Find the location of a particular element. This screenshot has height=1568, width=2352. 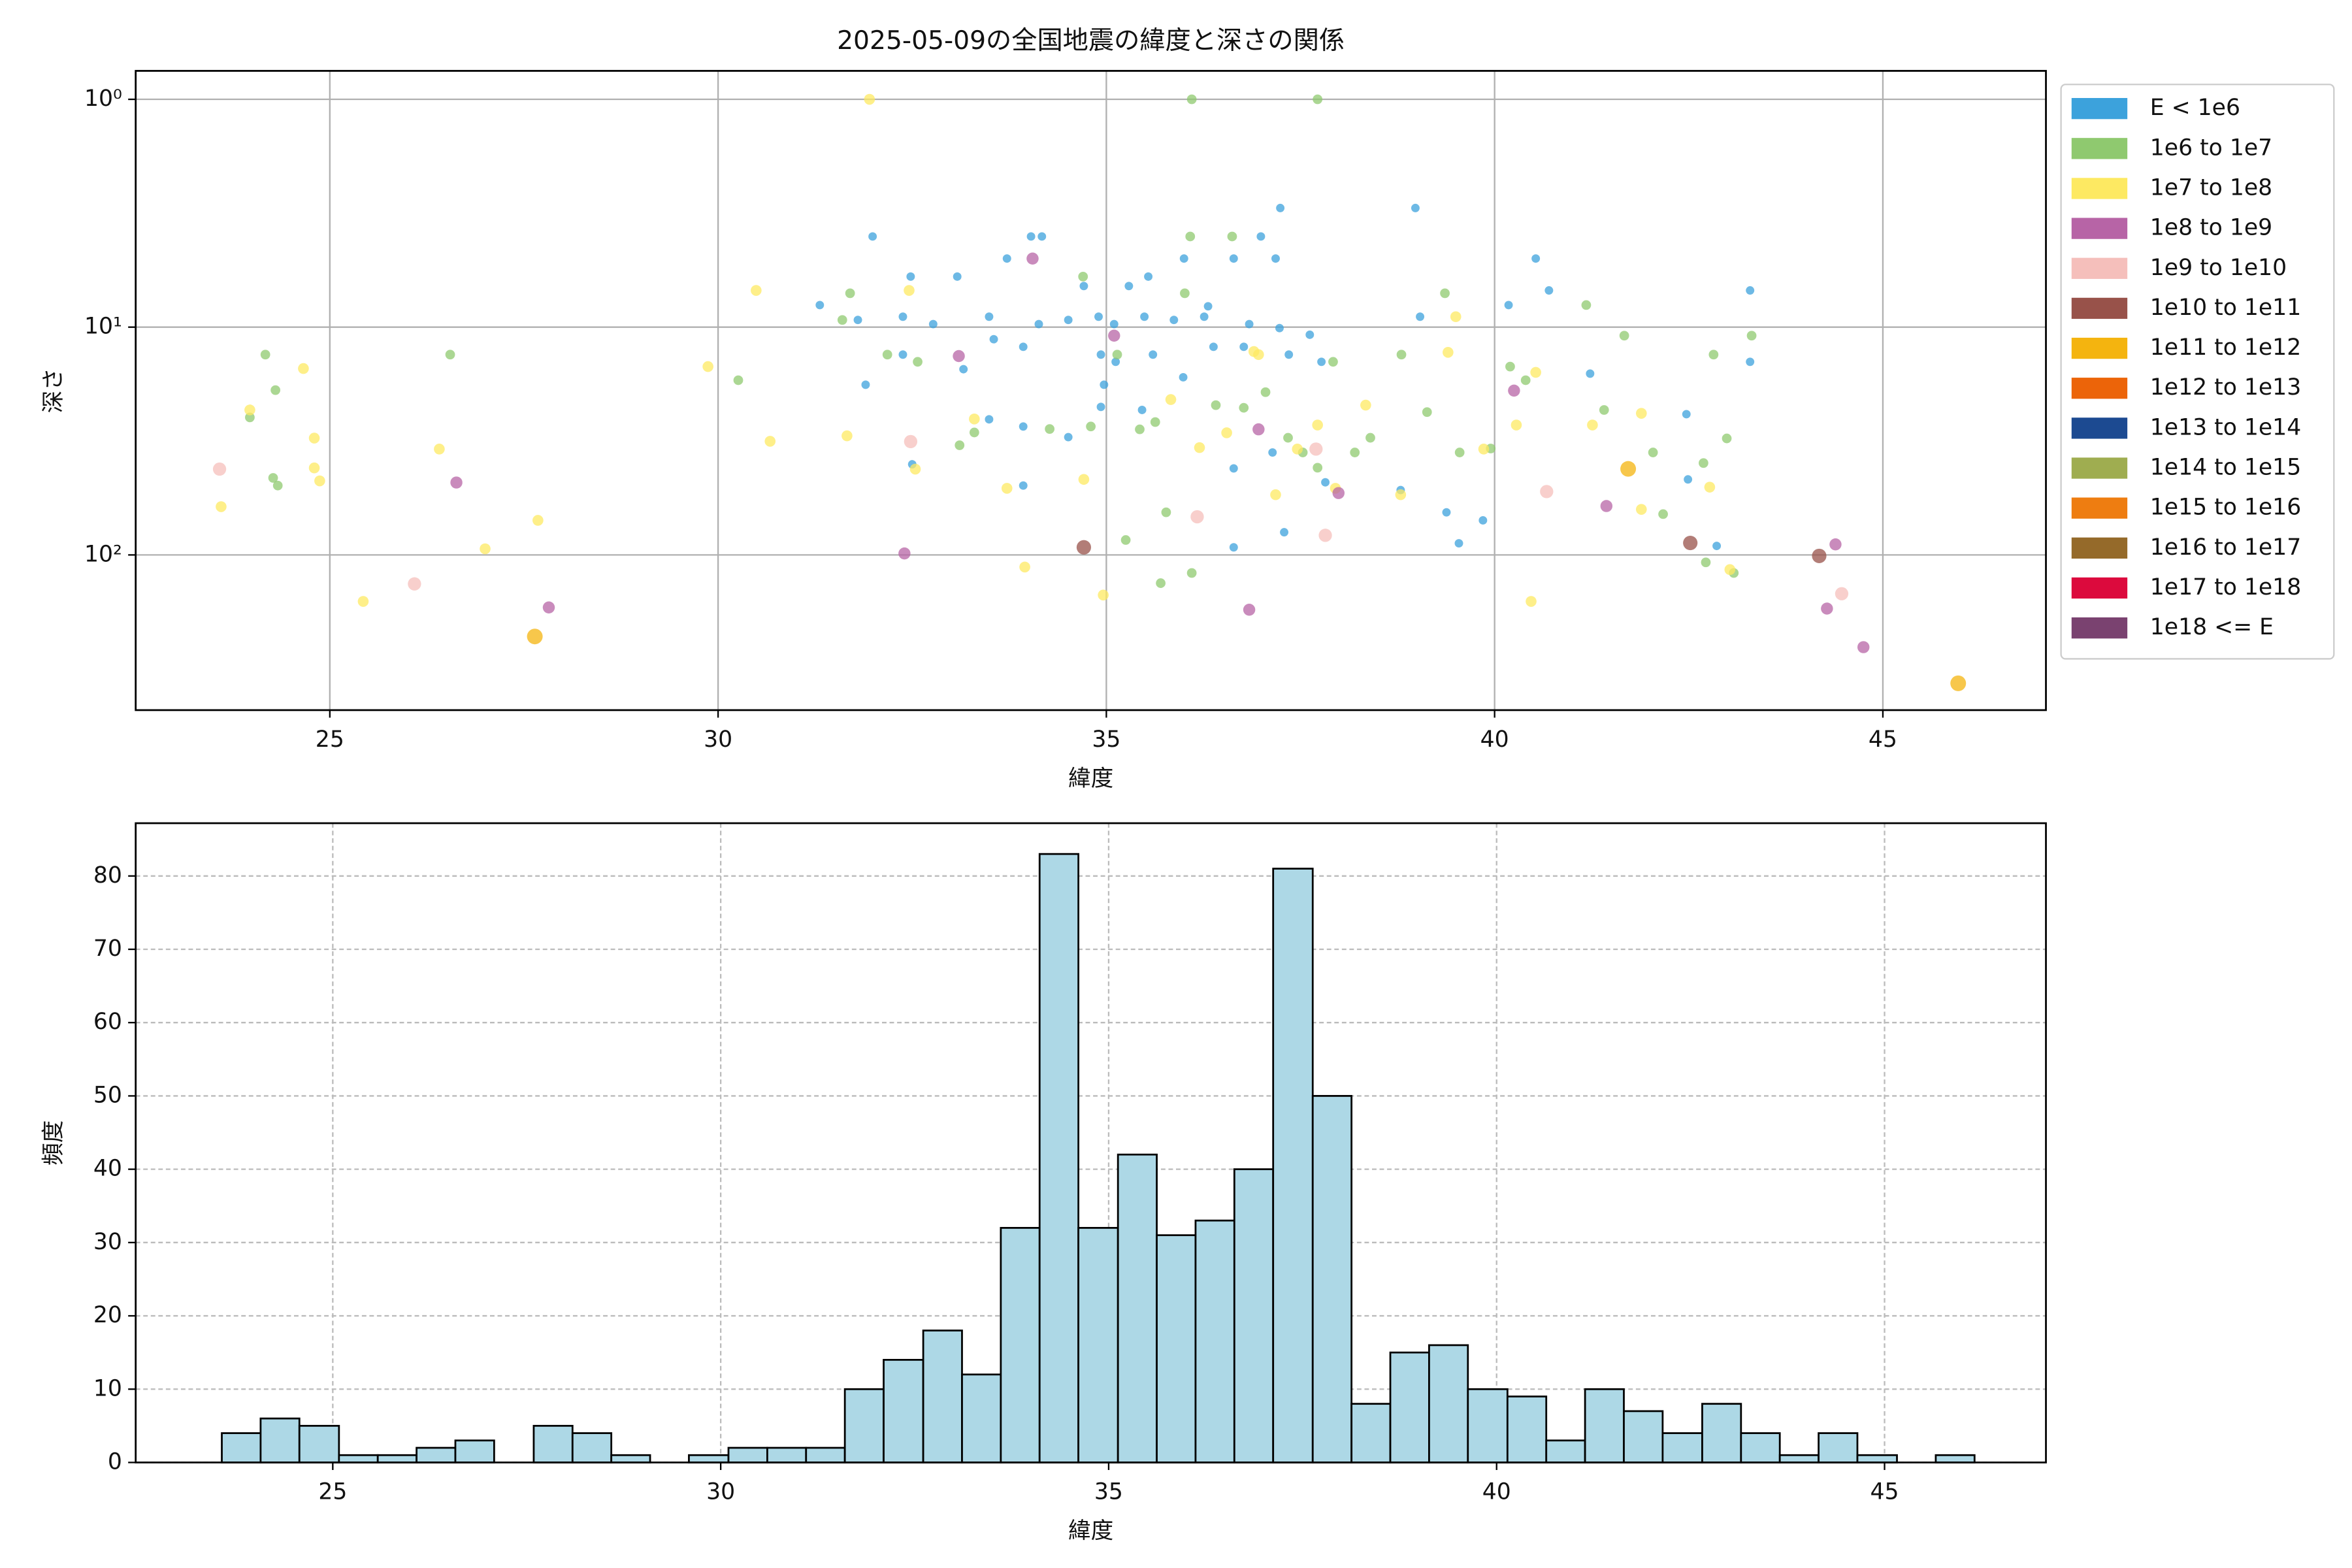

legend-label: E < 1e6 is located at coordinates (2195, 108).